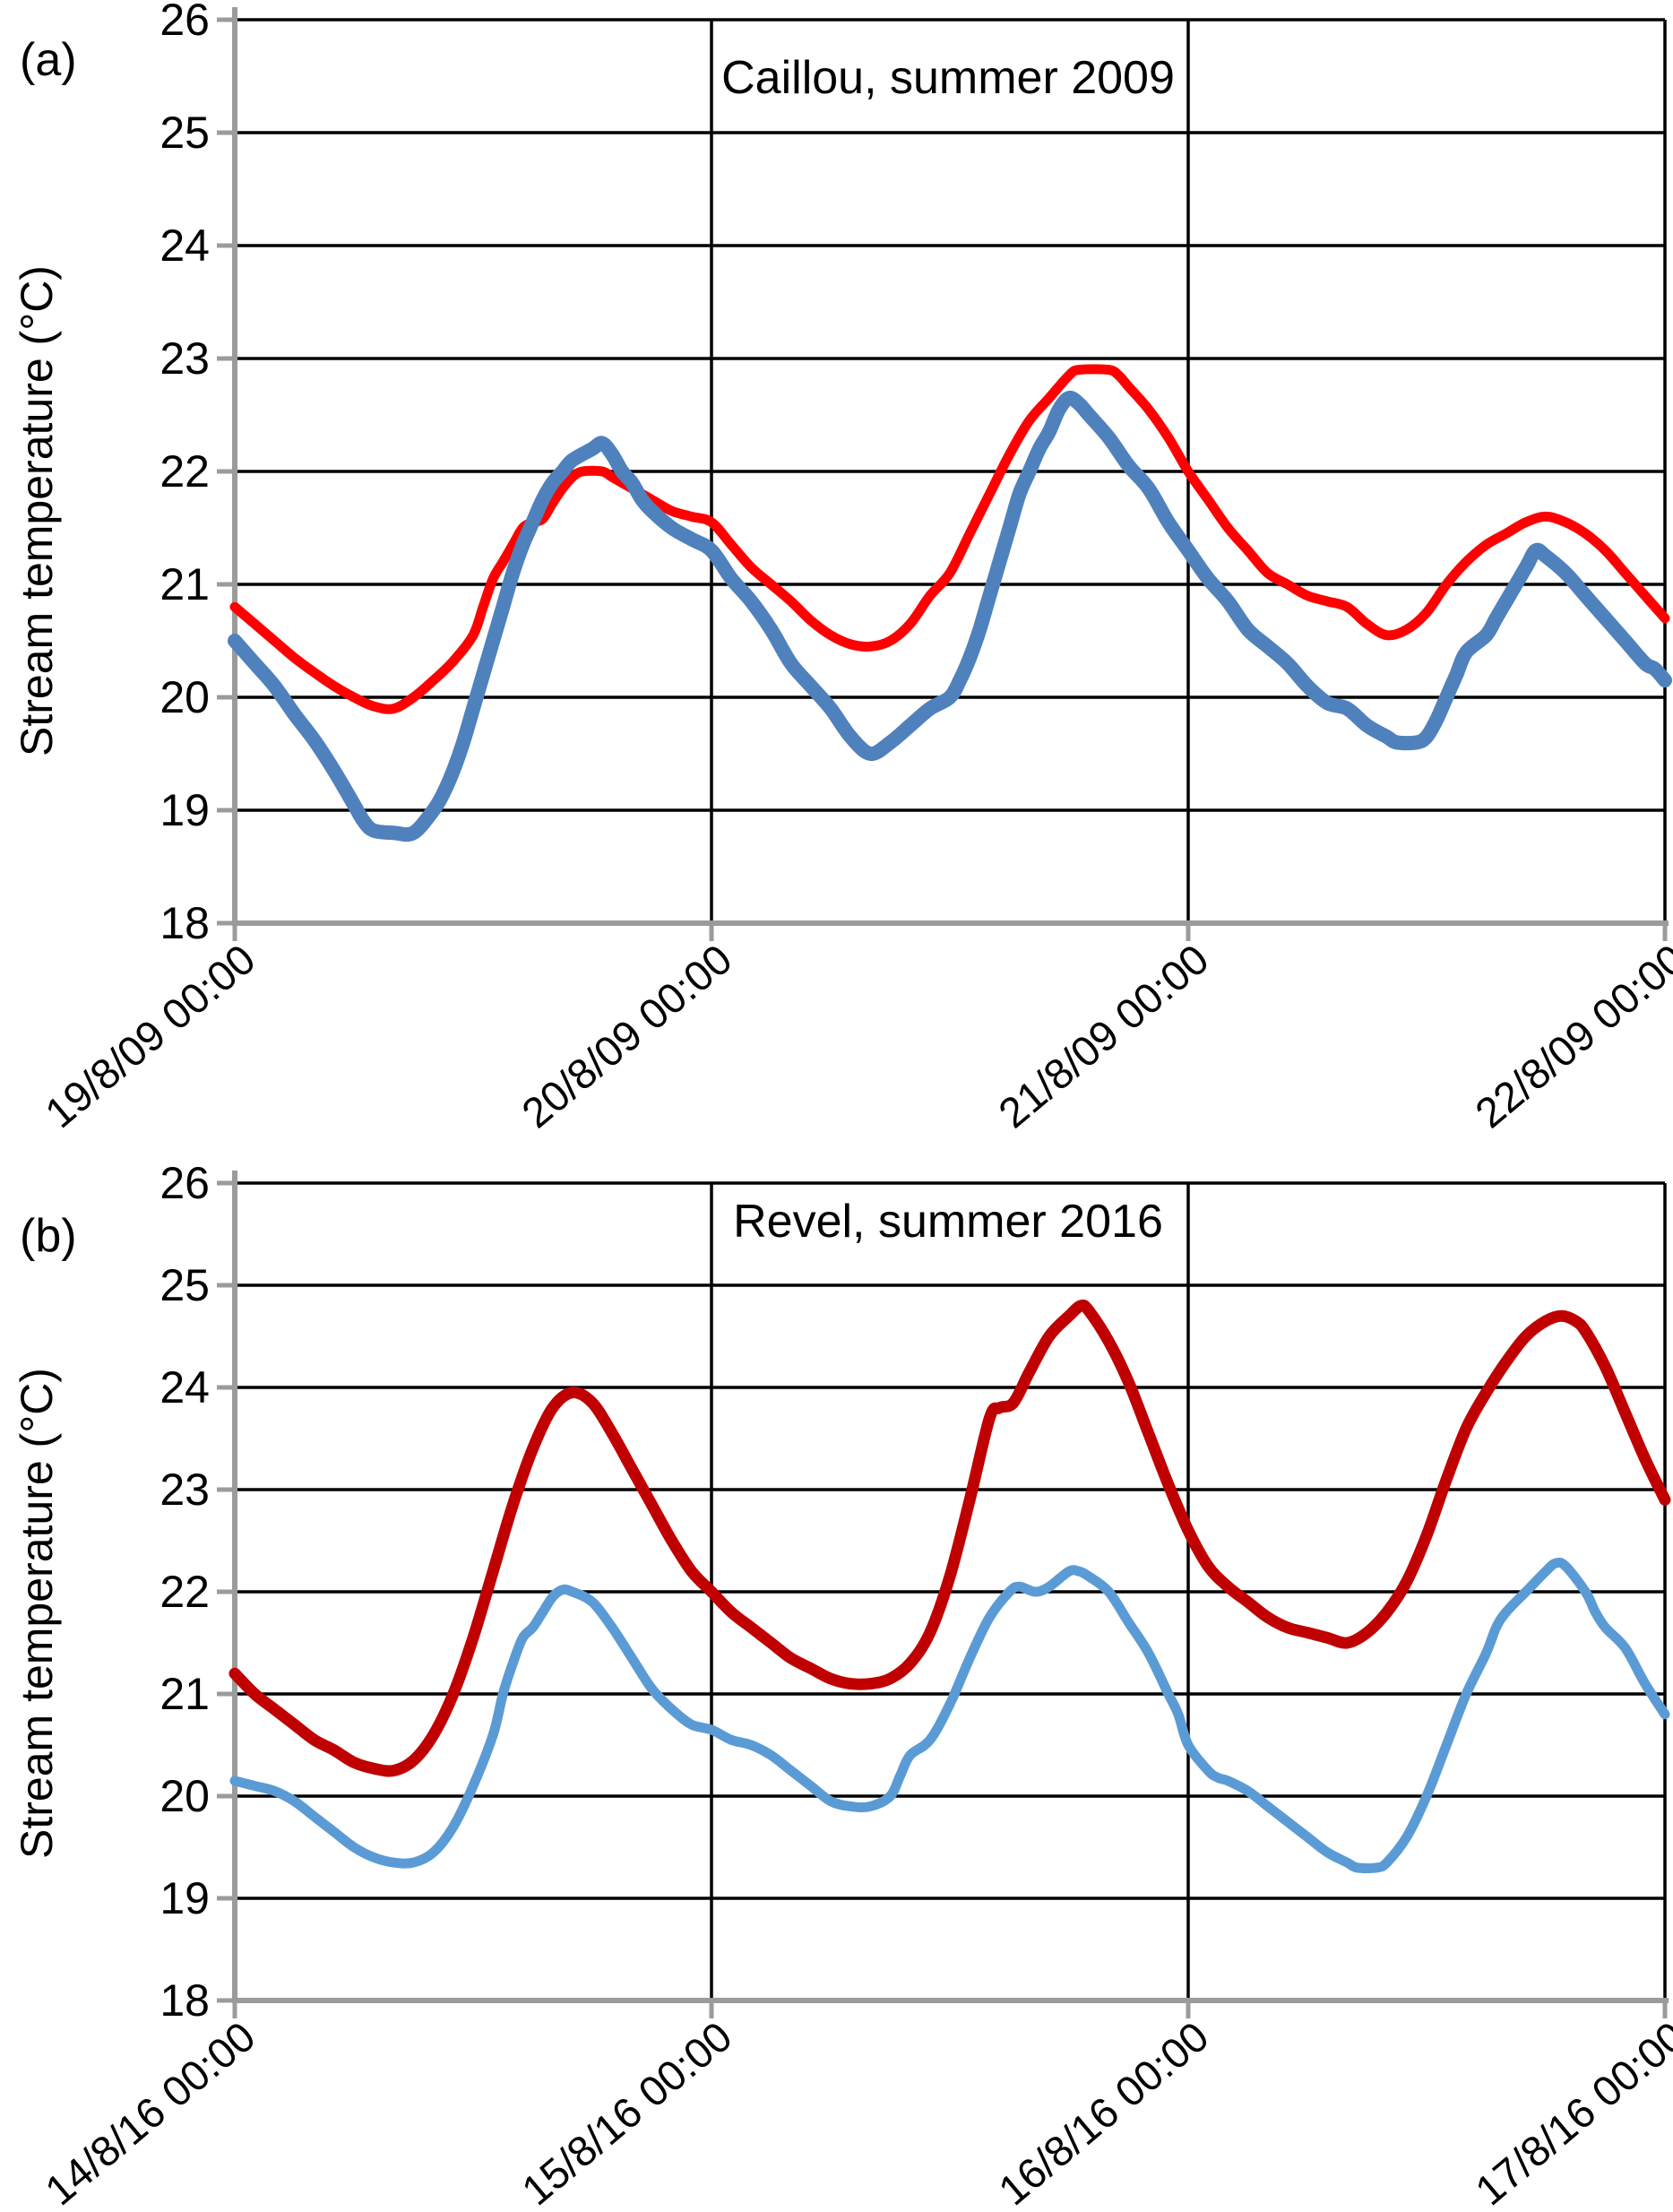  I want to click on x-tick-label: 22/8/09 00:00, so click(1569, 1035).